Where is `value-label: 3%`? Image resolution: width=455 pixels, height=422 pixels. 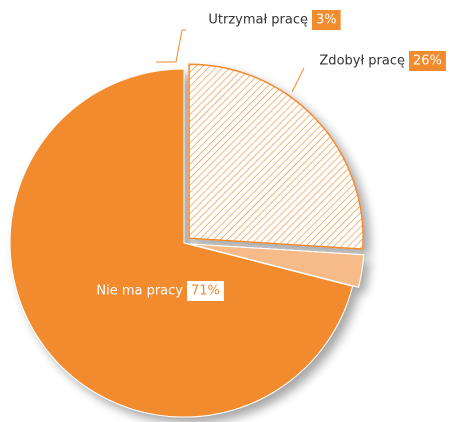
value-label: 3% is located at coordinates (326, 20).